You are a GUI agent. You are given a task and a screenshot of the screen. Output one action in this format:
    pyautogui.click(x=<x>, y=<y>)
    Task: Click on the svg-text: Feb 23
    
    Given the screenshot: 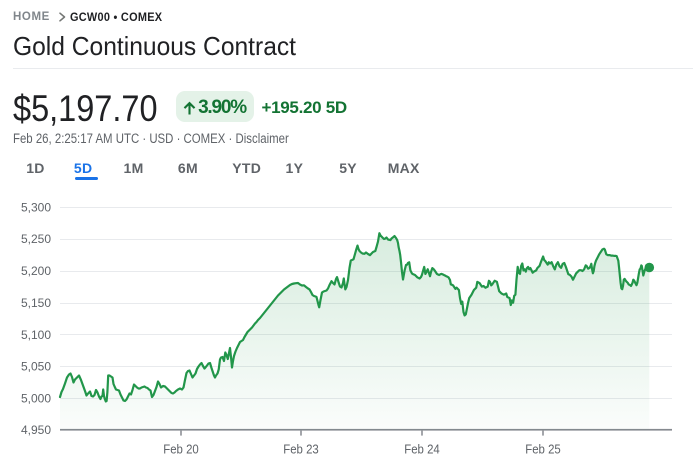 What is the action you would take?
    pyautogui.click(x=301, y=450)
    